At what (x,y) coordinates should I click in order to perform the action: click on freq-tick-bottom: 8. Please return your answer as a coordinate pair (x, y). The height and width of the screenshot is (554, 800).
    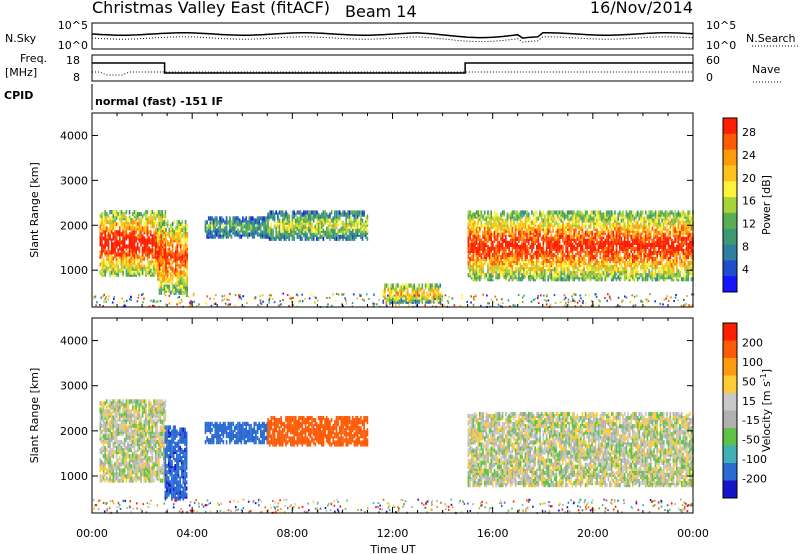
    Looking at the image, I should click on (76, 77).